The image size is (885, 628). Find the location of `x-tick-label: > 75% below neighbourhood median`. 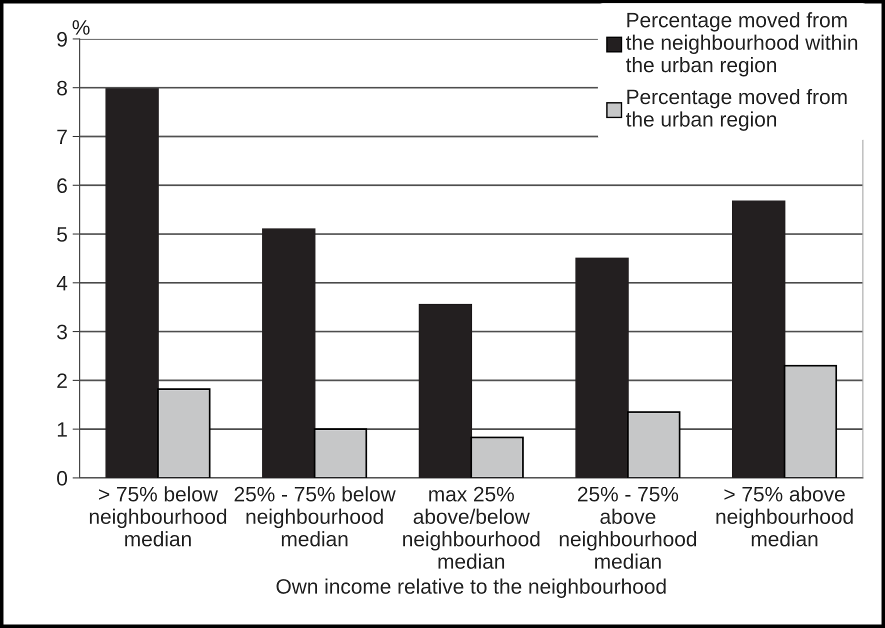

x-tick-label: > 75% below neighbourhood median is located at coordinates (158, 516).